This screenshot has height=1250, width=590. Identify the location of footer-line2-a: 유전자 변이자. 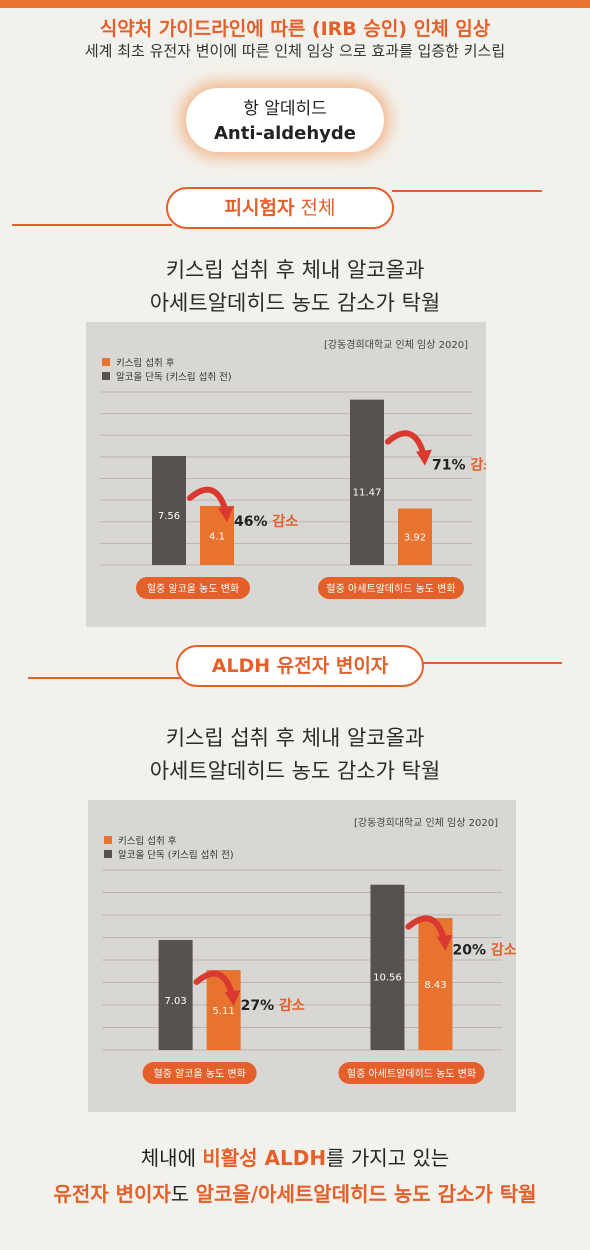
(112, 1194).